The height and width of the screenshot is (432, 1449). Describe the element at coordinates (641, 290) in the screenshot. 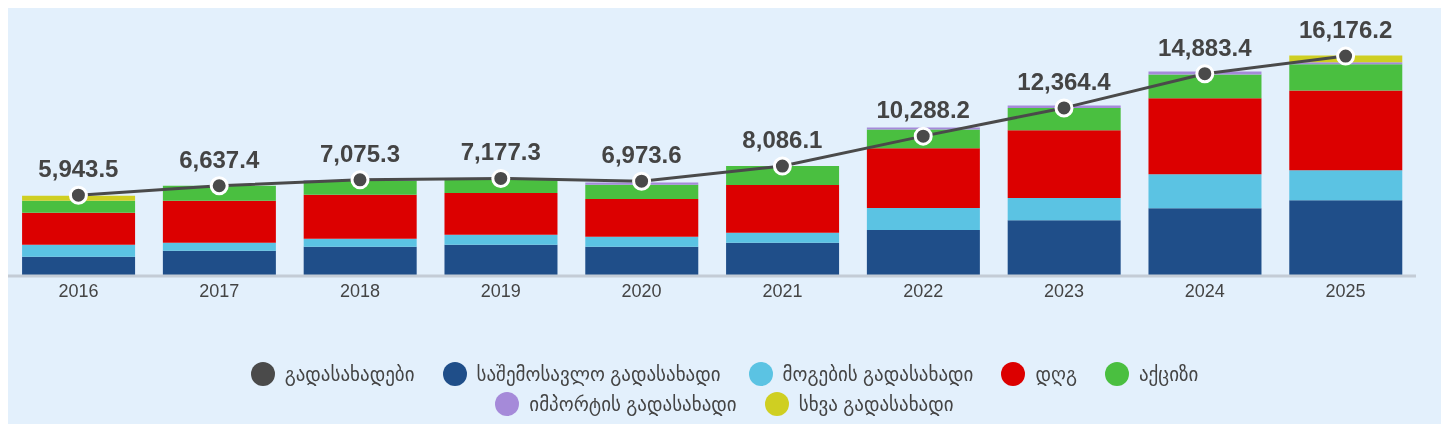

I see `x-tick-label: 2020` at that location.